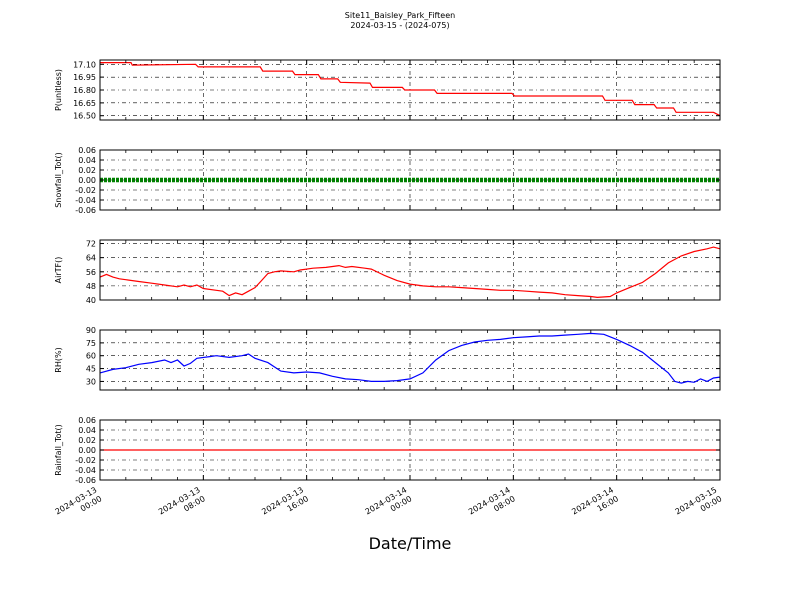 The width and height of the screenshot is (800, 600). What do you see at coordinates (91, 343) in the screenshot?
I see `y-tick-label: 75` at bounding box center [91, 343].